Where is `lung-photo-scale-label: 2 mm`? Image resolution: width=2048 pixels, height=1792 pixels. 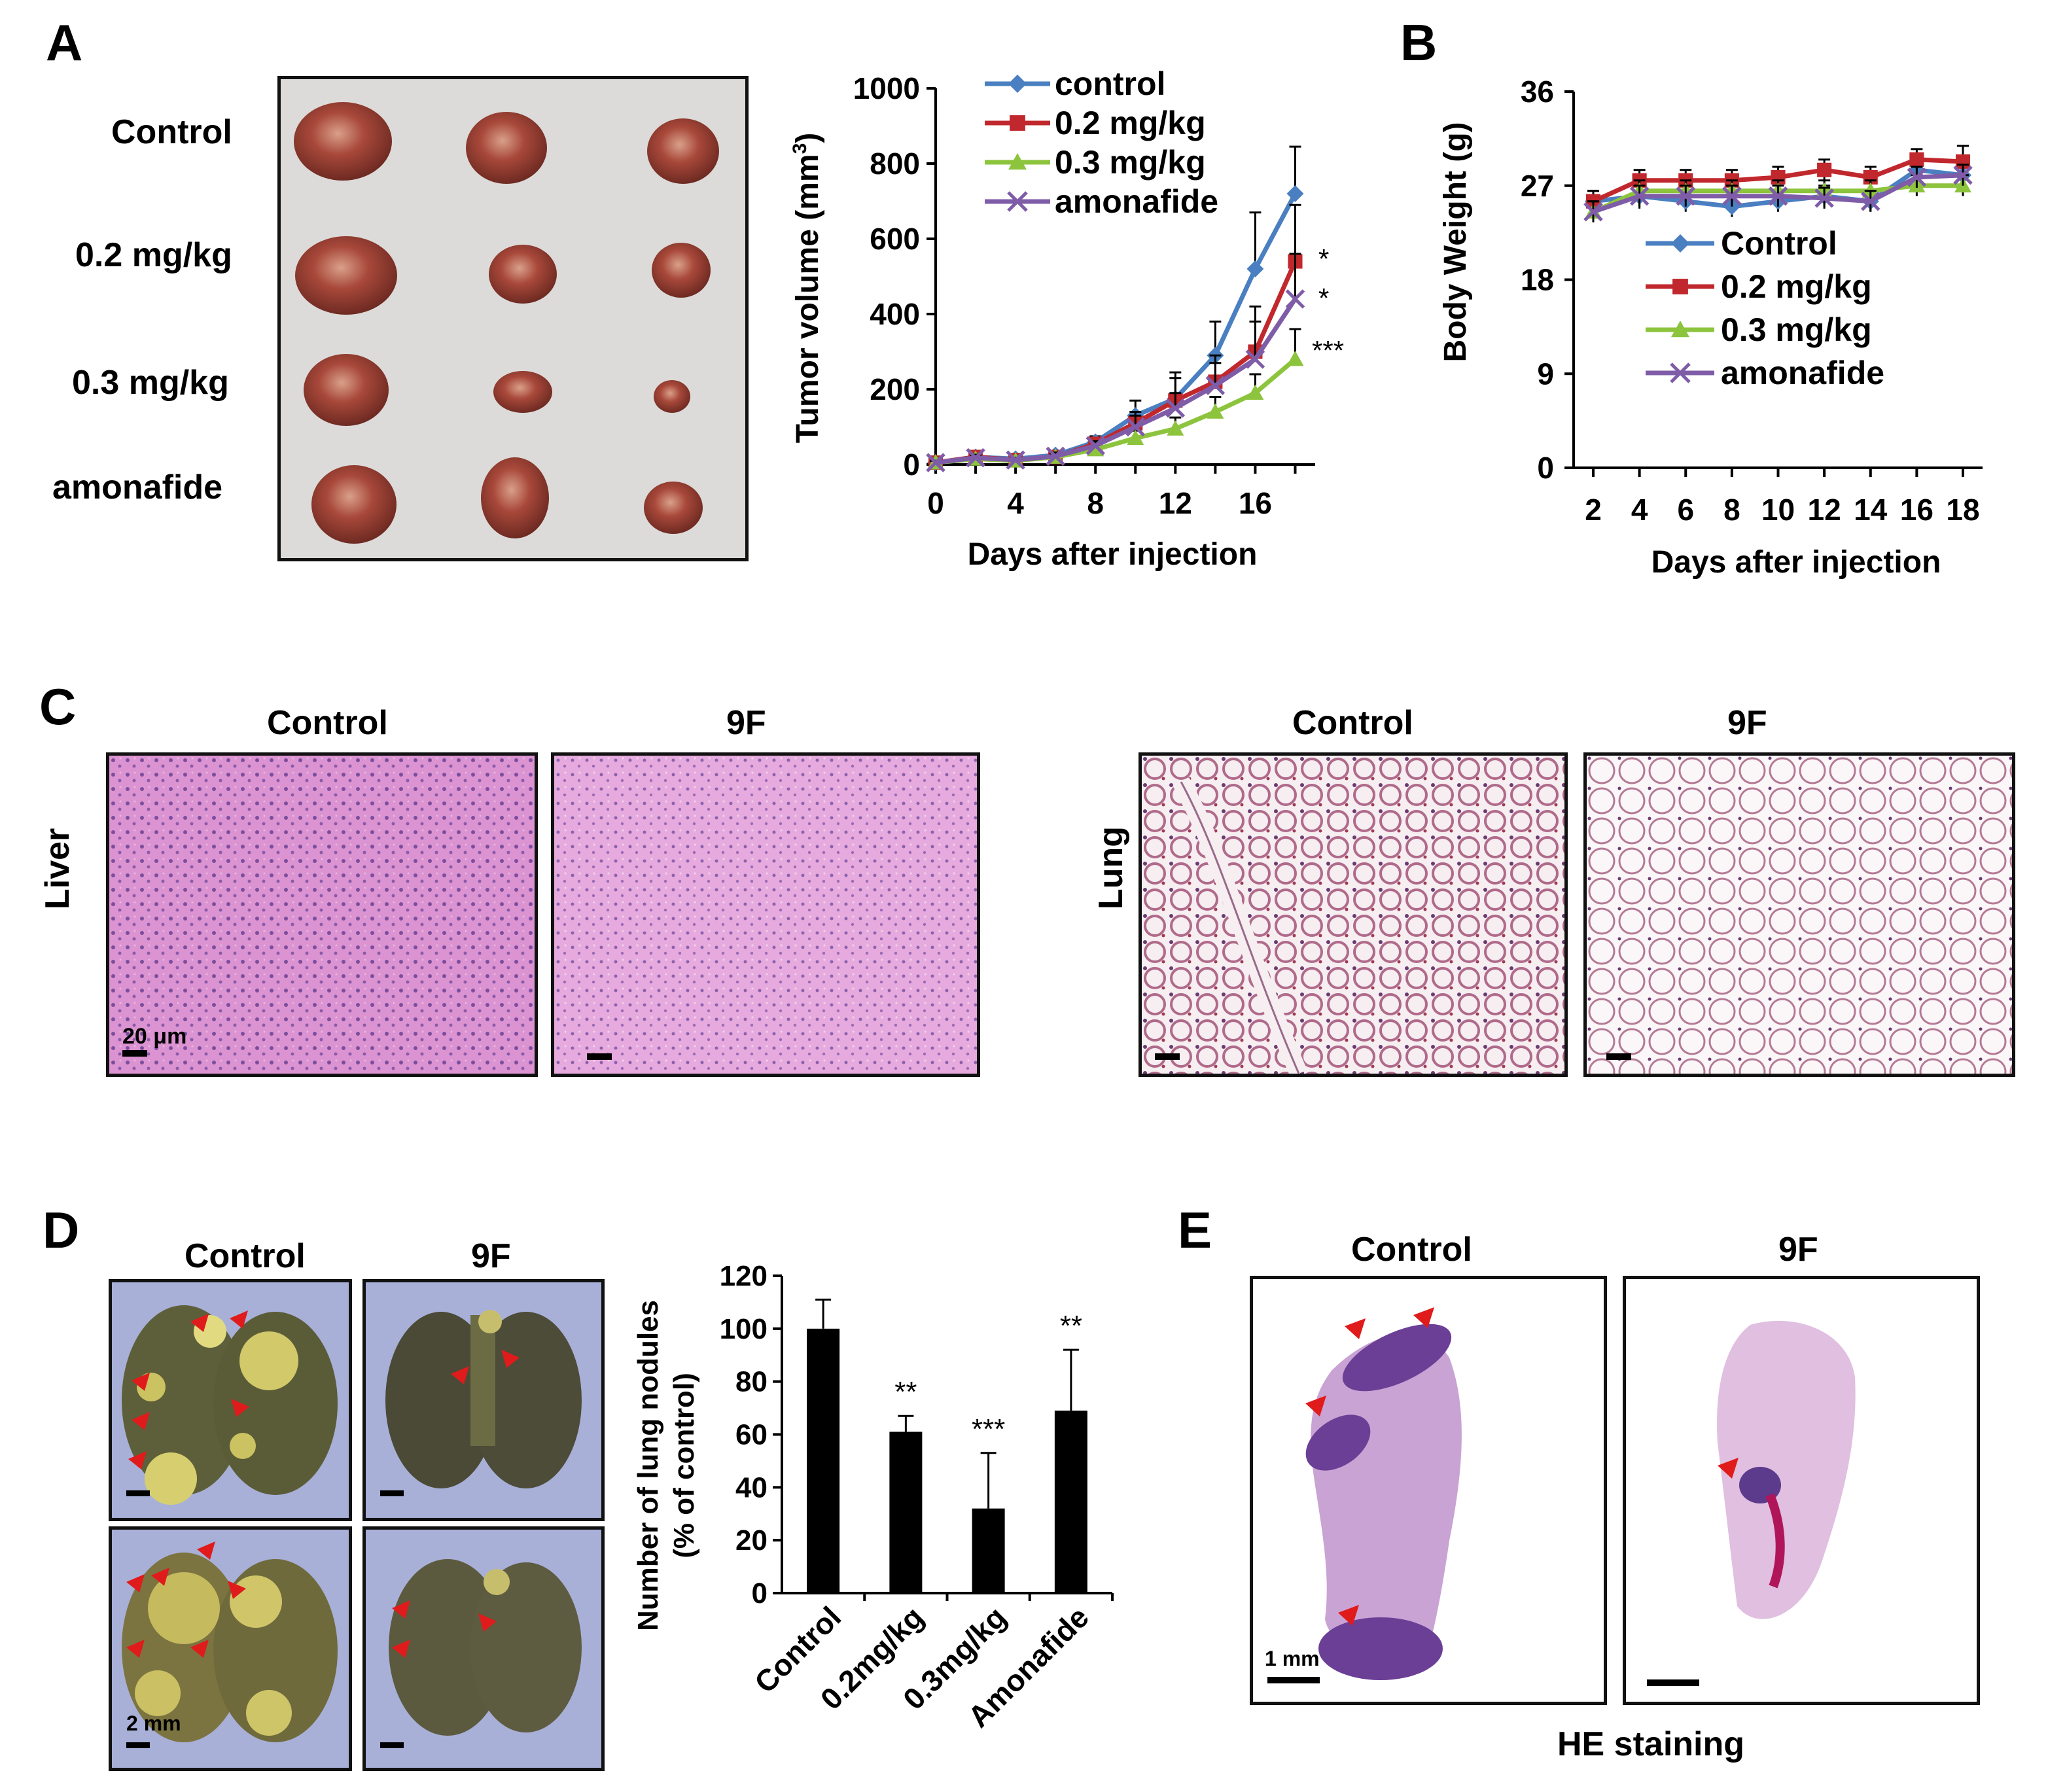 lung-photo-scale-label: 2 mm is located at coordinates (153, 1723).